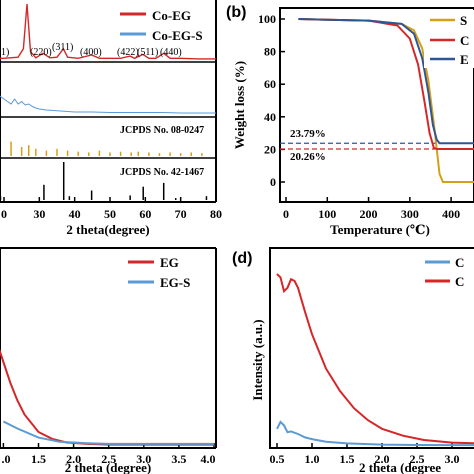  Describe the element at coordinates (242, 258) in the screenshot. I see `panel-d-letter: (d)` at that location.